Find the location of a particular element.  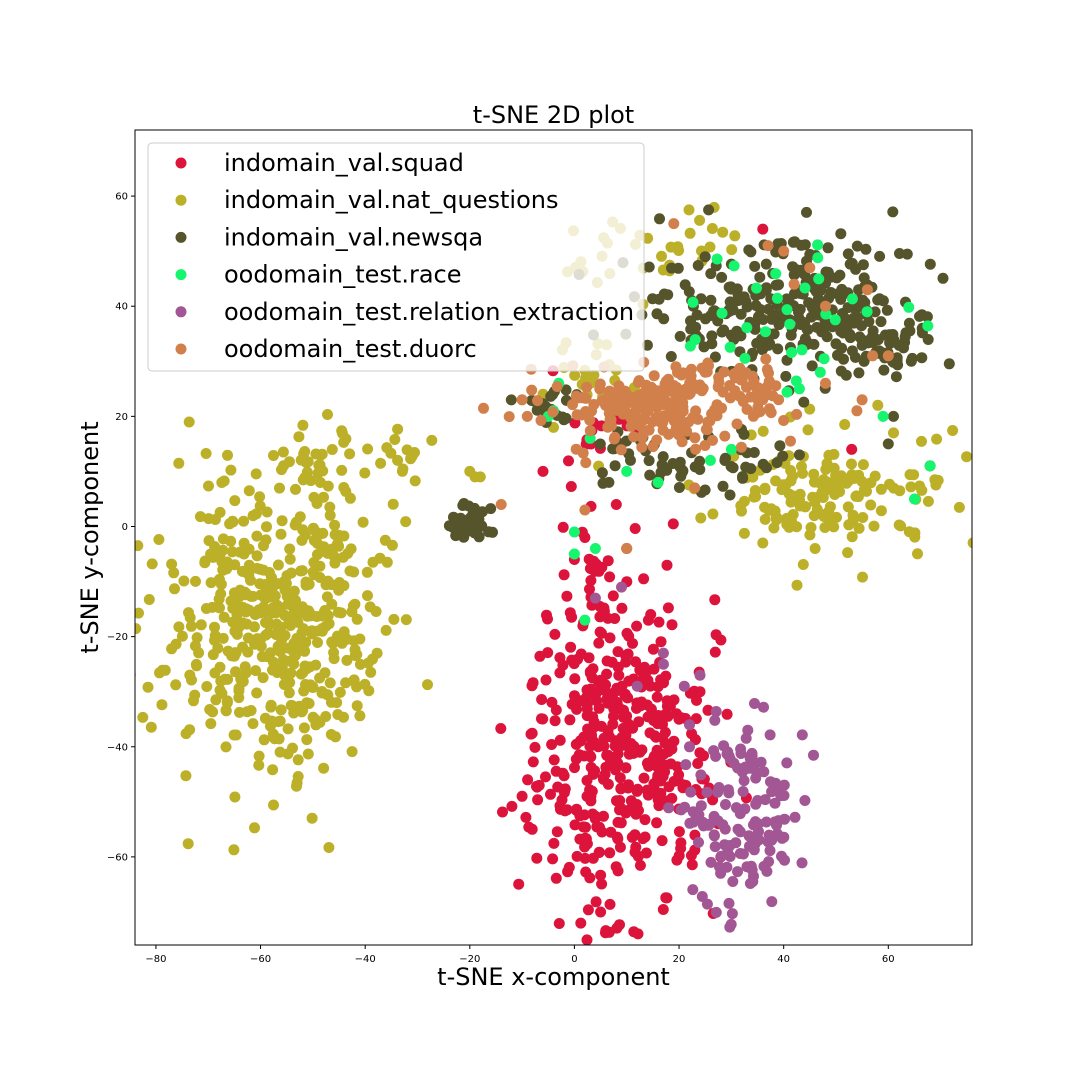

y-tick-label: −20 is located at coordinates (117, 637).